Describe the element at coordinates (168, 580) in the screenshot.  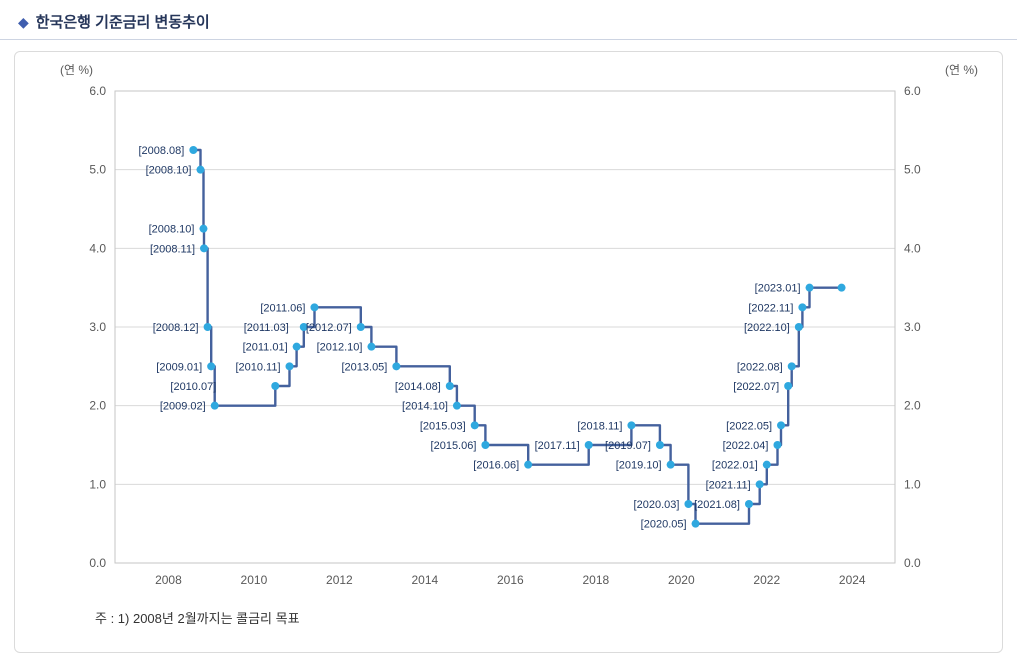
I see `x-axis-tick: 2008` at that location.